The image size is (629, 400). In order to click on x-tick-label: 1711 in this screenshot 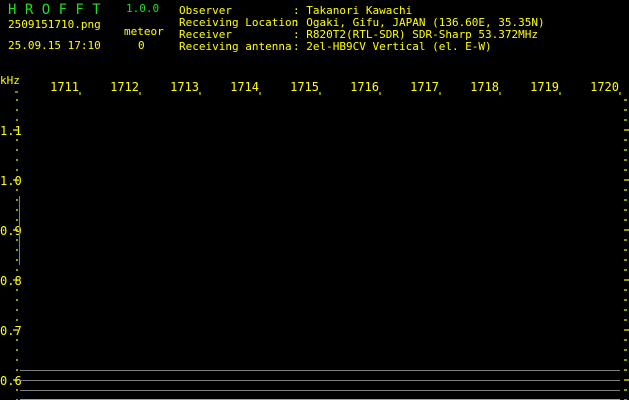, I will do `click(64, 87)`.